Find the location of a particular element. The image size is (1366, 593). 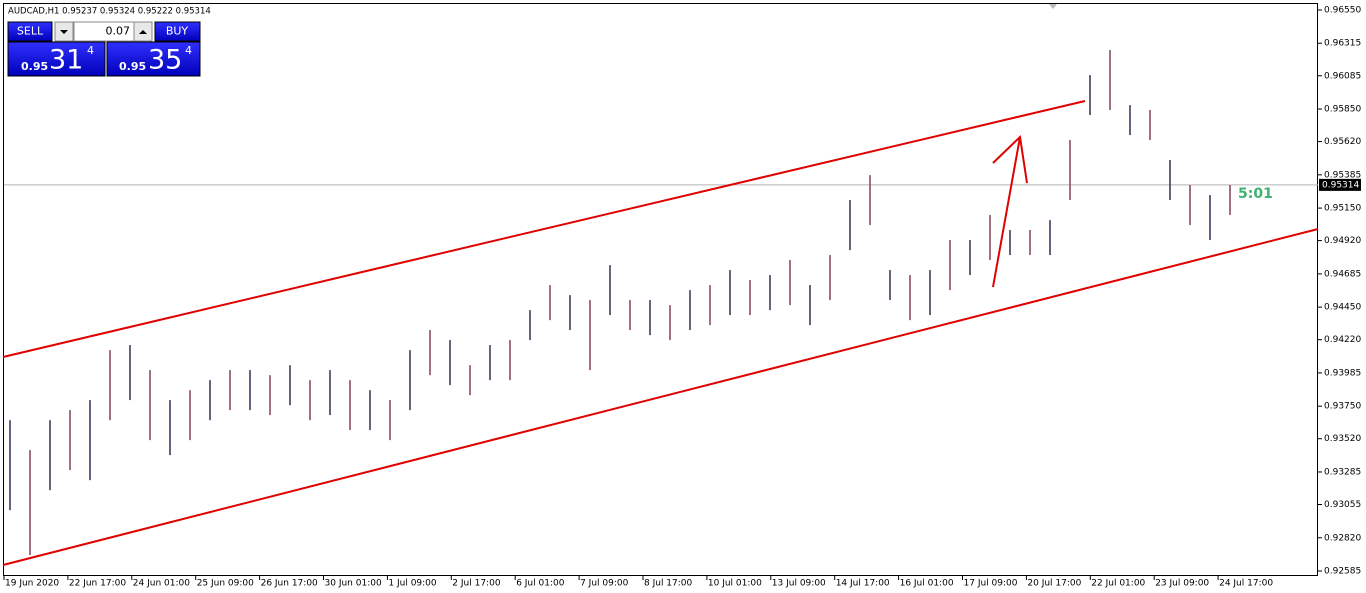

price-tick-label: 0.96315 is located at coordinates (1342, 44).